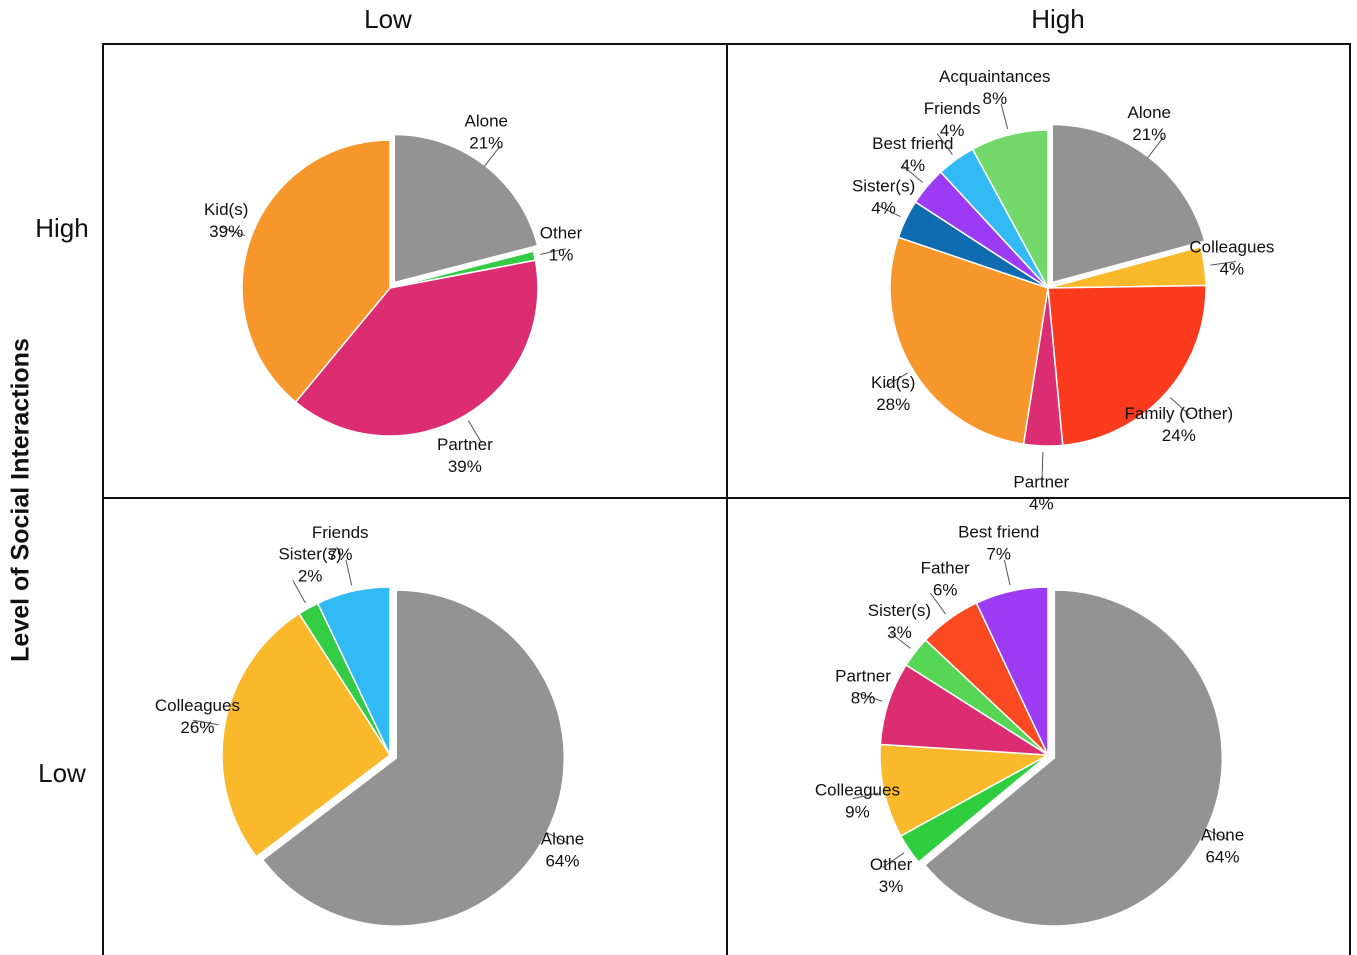 Image resolution: width=1357 pixels, height=955 pixels. What do you see at coordinates (197, 727) in the screenshot?
I see `slice-value-label: 26%` at bounding box center [197, 727].